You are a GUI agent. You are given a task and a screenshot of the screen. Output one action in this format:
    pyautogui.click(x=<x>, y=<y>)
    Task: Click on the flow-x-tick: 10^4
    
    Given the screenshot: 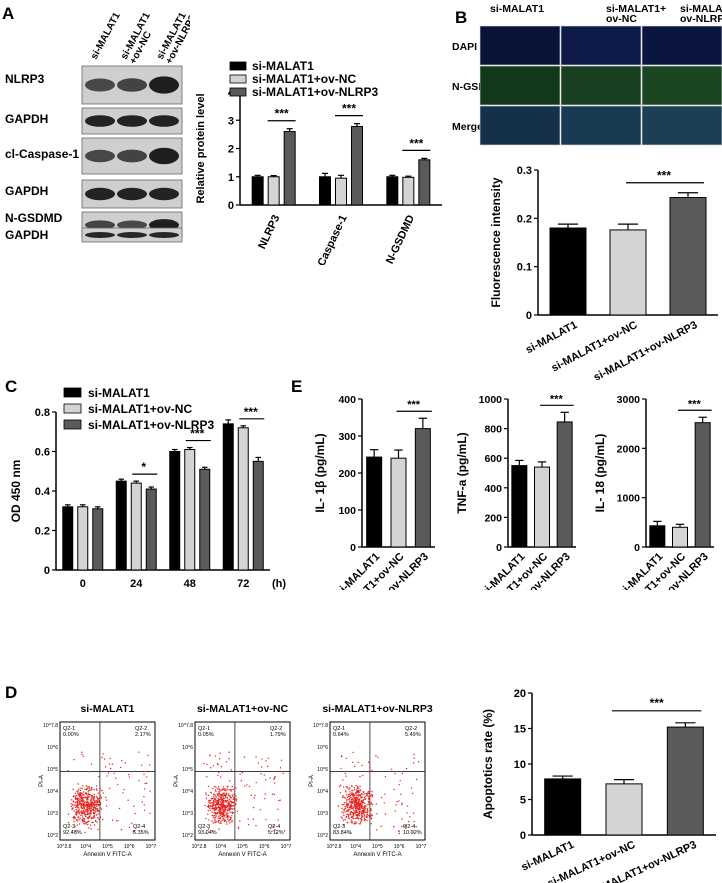 What is the action you would take?
    pyautogui.click(x=355, y=847)
    